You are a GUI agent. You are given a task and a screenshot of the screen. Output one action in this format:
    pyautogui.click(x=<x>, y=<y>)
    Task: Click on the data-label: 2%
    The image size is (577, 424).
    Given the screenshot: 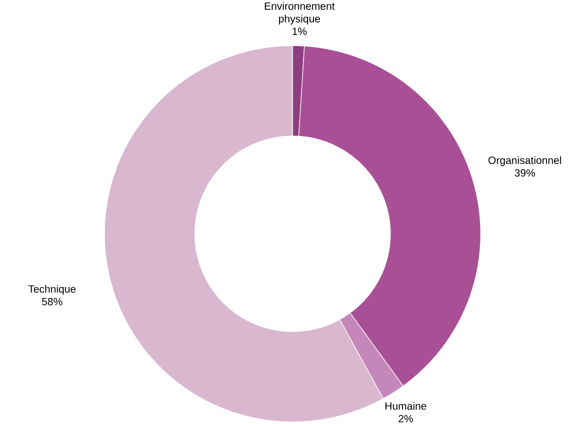 What is the action you would take?
    pyautogui.click(x=405, y=418)
    